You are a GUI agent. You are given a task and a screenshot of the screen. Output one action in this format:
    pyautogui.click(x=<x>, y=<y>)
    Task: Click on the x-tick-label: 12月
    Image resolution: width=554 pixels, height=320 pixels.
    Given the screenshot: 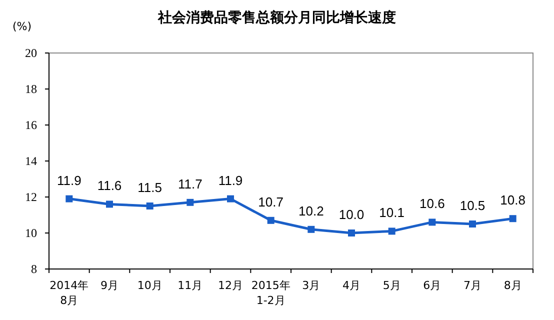 What is the action you would take?
    pyautogui.click(x=230, y=285)
    